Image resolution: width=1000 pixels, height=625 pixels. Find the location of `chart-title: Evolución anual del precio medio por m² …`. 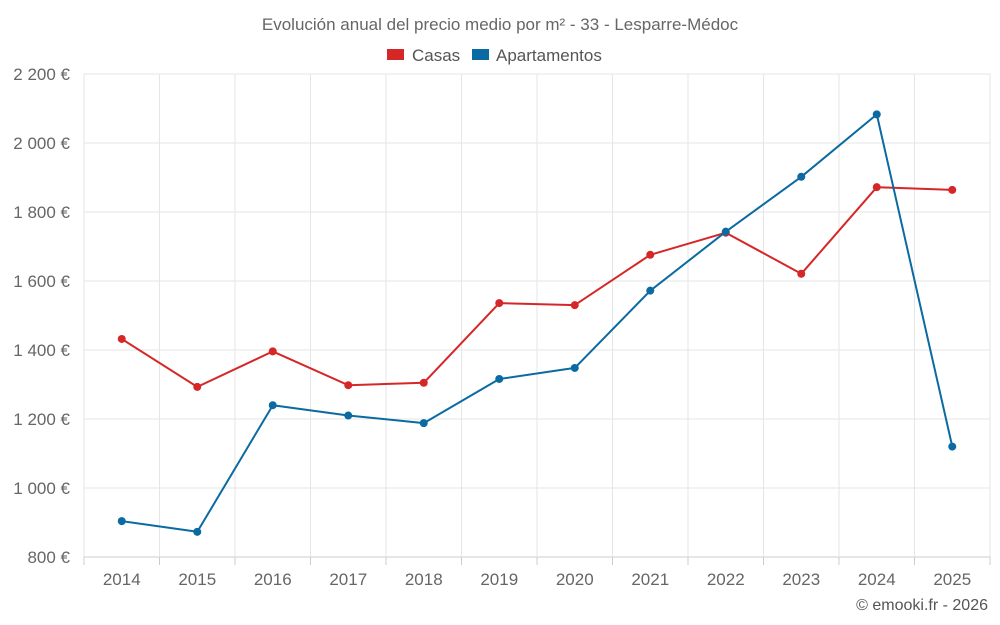

chart-title: Evolución anual del precio medio por m² … is located at coordinates (500, 24).